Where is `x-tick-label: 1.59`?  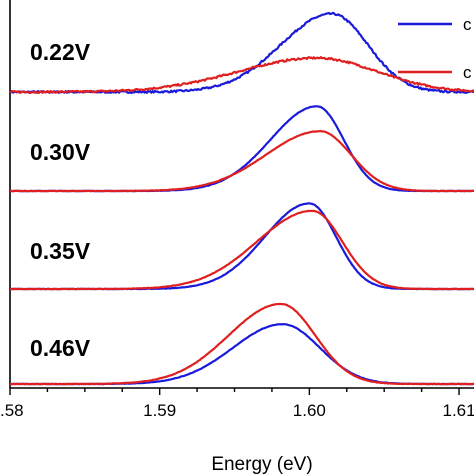 x-tick-label: 1.59 is located at coordinates (159, 410).